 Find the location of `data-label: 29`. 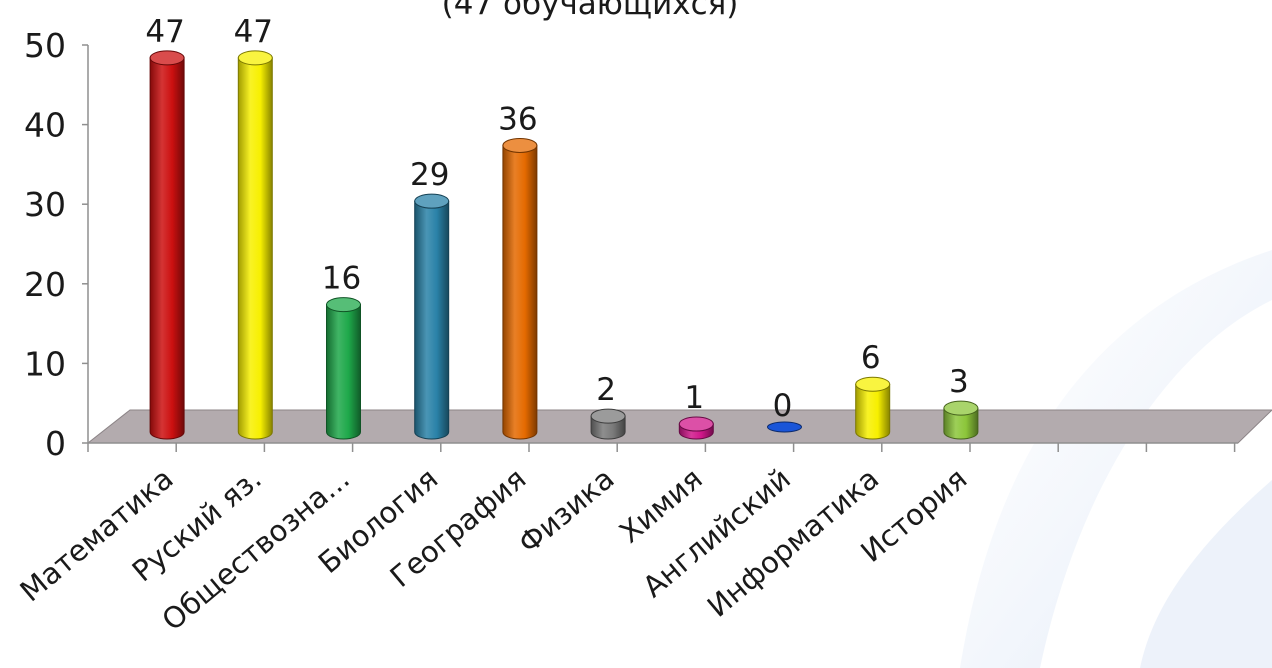

data-label: 29 is located at coordinates (429, 175).